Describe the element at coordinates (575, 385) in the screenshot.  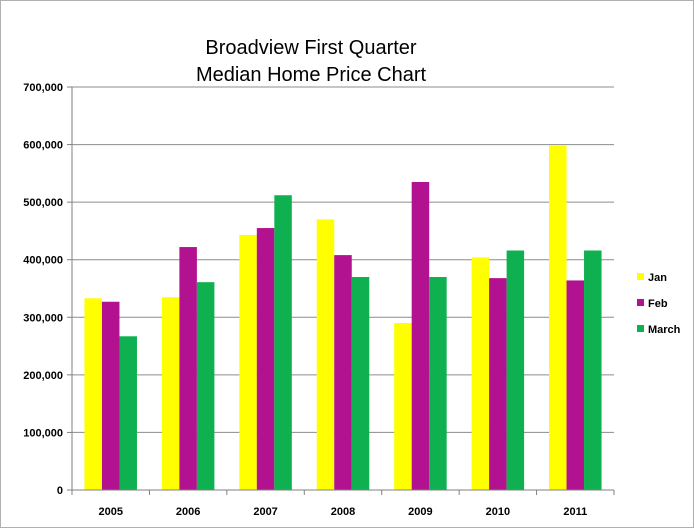
I see `bar-feb-2011` at that location.